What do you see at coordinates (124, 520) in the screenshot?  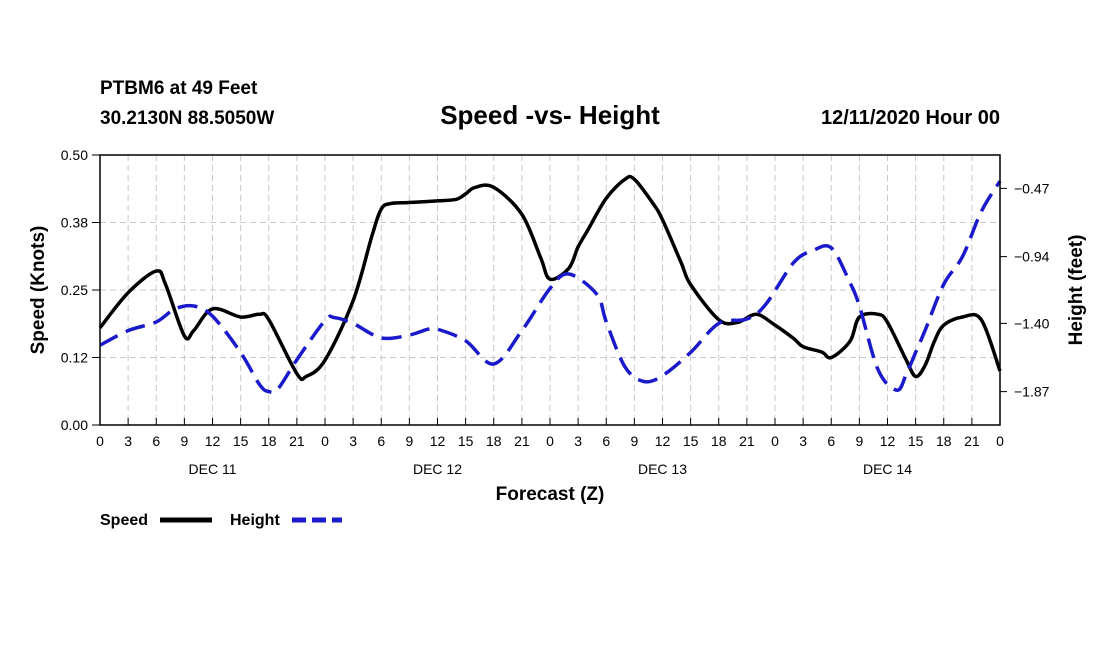 I see `legend-speed-label: Speed` at bounding box center [124, 520].